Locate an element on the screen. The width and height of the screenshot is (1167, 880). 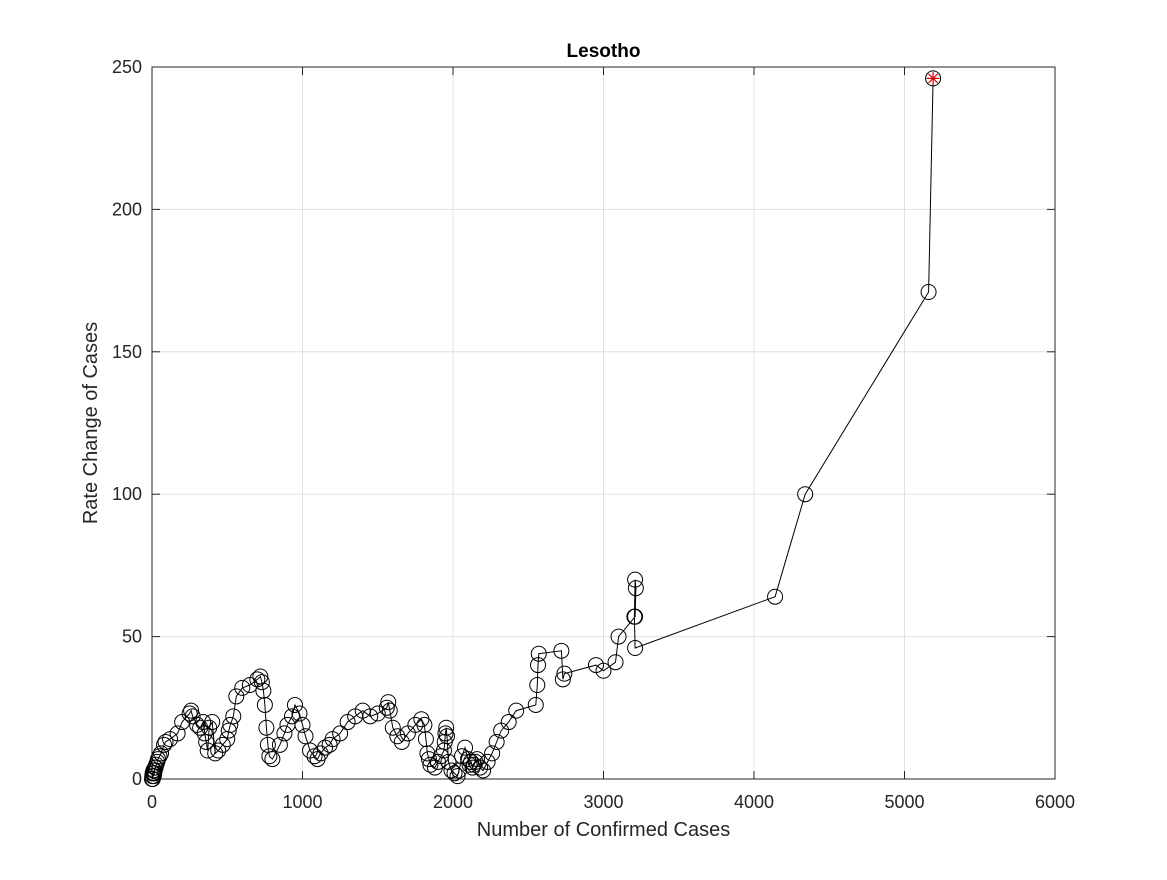
y-tick-label: 200 is located at coordinates (127, 209).